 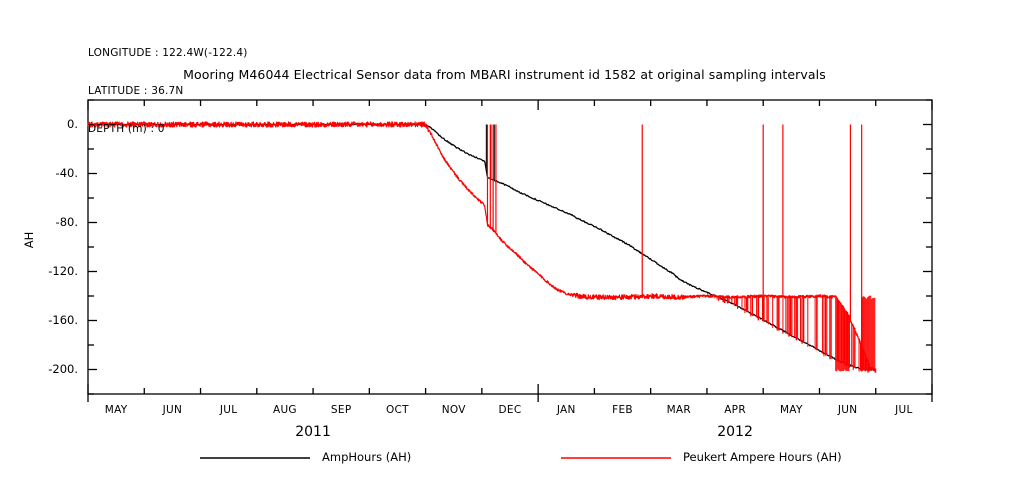 What do you see at coordinates (341, 410) in the screenshot?
I see `x-tick-label: SEP` at bounding box center [341, 410].